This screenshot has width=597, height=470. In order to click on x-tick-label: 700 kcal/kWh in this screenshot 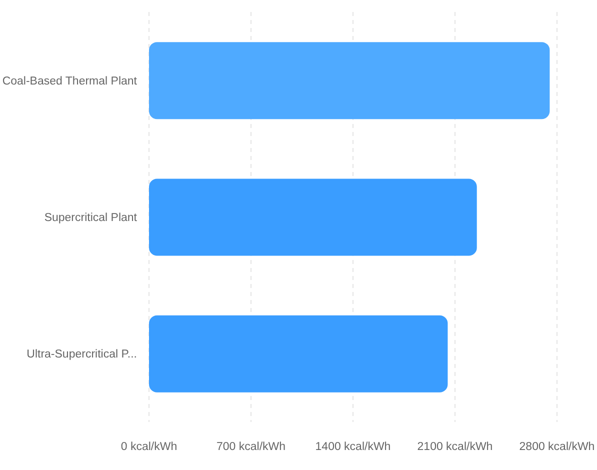, I will do `click(251, 447)`.